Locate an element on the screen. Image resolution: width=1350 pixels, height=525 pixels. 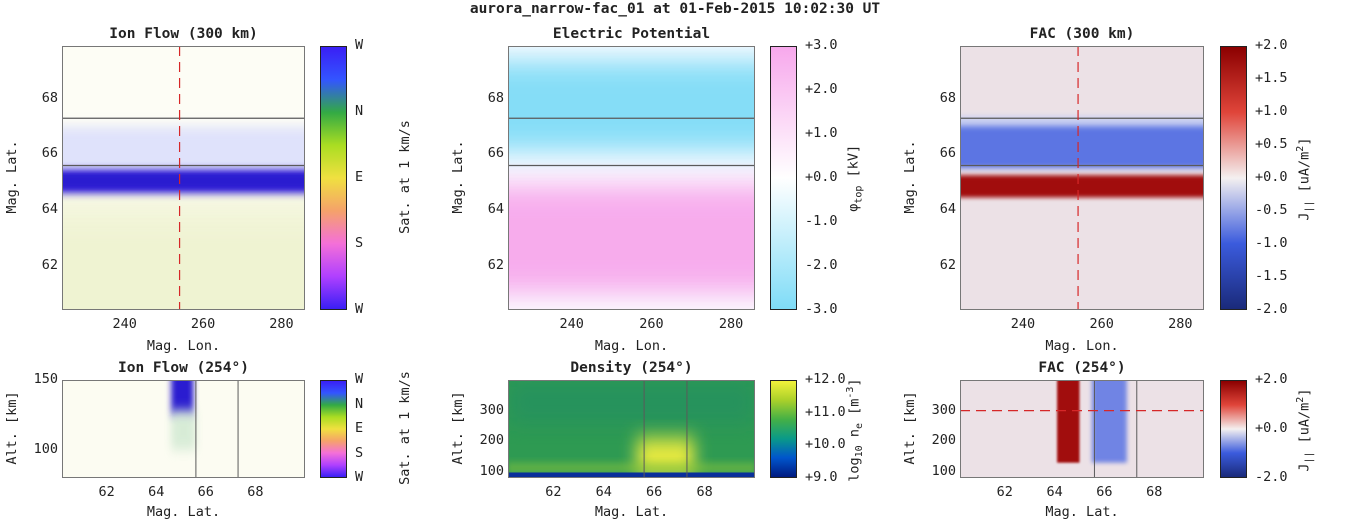
density_profile-ylabel: Alt. [km] is located at coordinates (458, 428).